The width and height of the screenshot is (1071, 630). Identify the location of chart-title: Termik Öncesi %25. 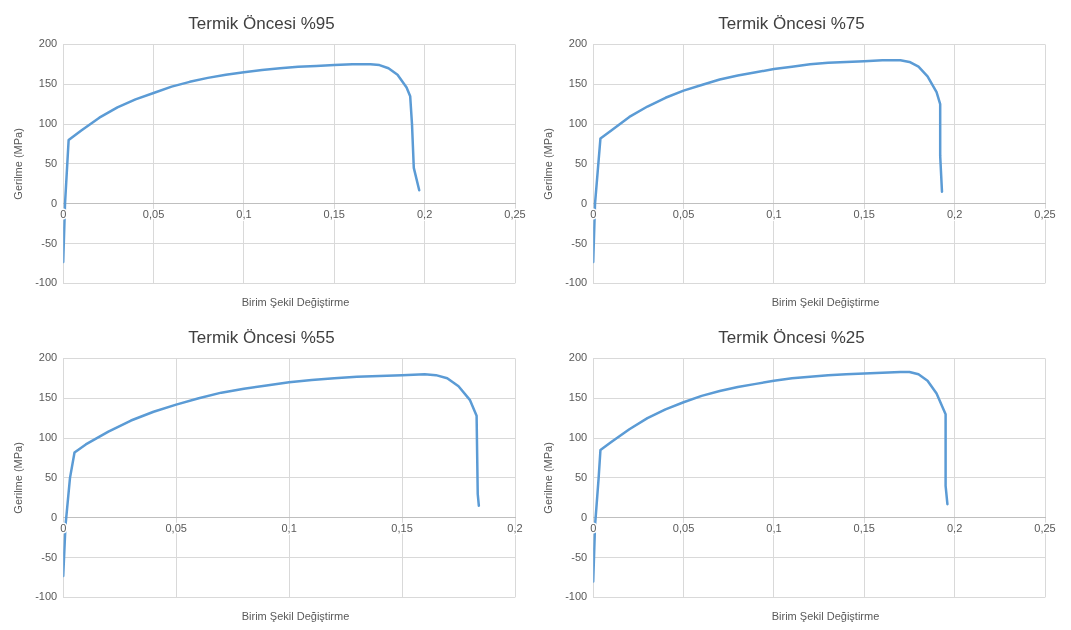
(791, 337).